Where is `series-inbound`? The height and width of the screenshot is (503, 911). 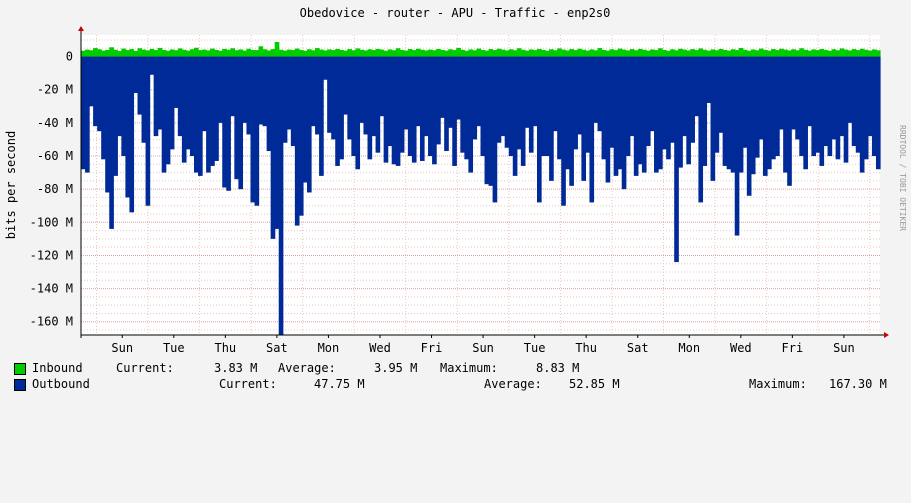
series-inbound is located at coordinates (481, 49).